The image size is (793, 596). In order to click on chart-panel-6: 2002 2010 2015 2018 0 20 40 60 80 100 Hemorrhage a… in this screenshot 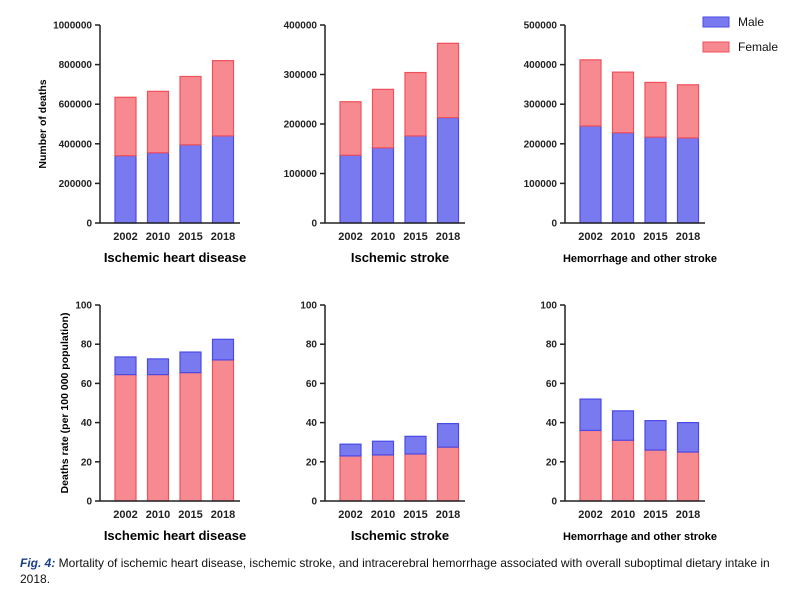, I will do `click(628, 422)`.